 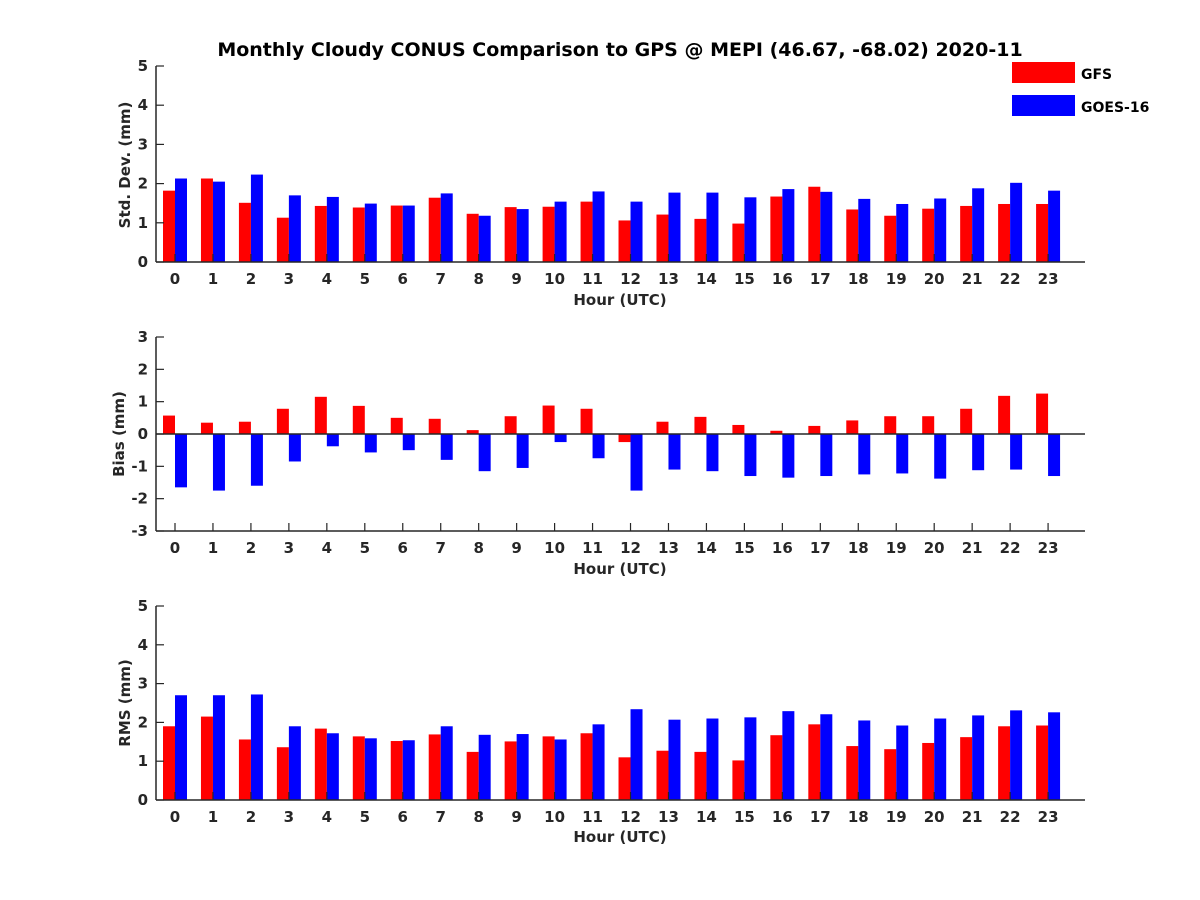 What do you see at coordinates (119, 434) in the screenshot?
I see `y-axis-label-bias: Bias (mm)` at bounding box center [119, 434].